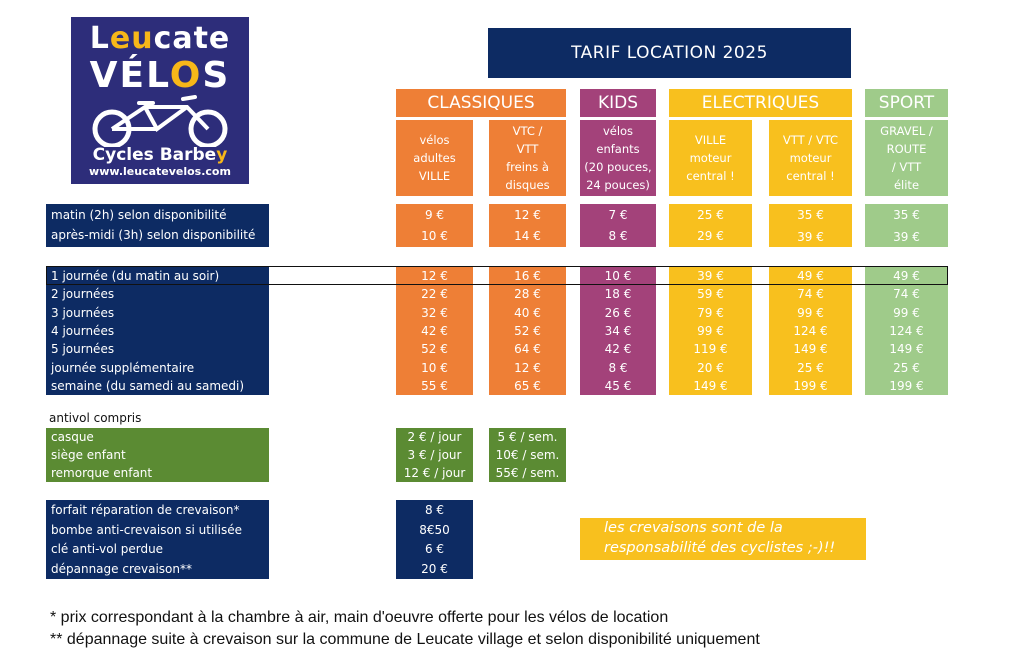  Describe the element at coordinates (83, 312) in the screenshot. I see `row-label-3-journees: 3 journées` at that location.